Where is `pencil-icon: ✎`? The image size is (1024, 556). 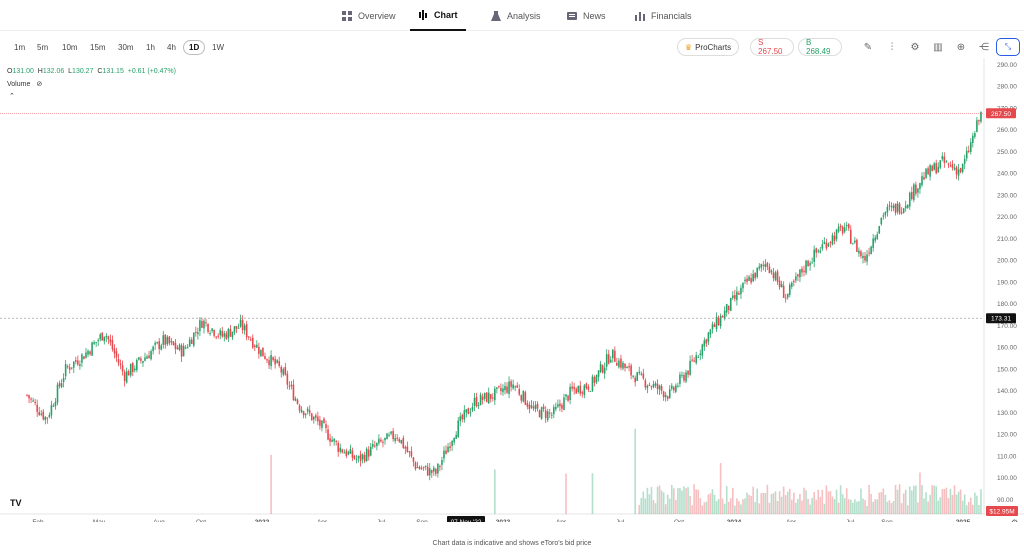
pencil-icon: ✎ is located at coordinates (868, 47).